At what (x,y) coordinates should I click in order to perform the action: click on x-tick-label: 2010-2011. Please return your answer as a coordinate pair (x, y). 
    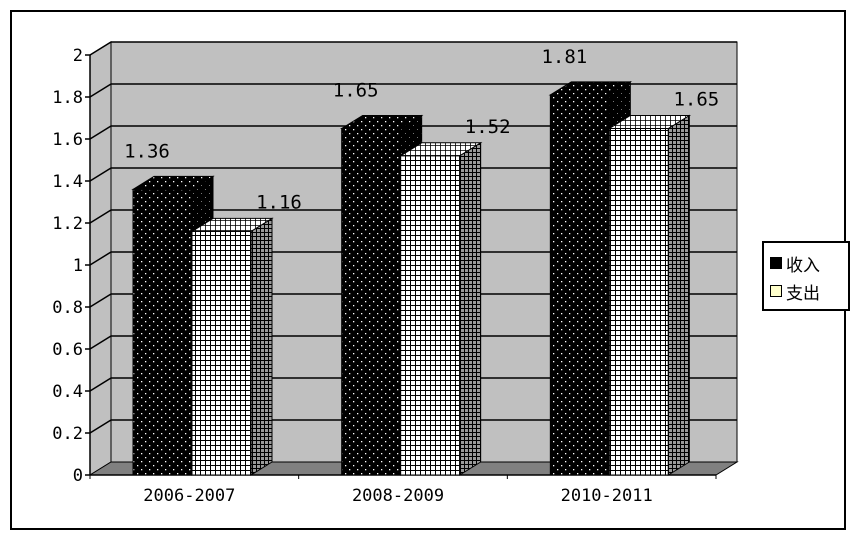
    Looking at the image, I should click on (607, 496).